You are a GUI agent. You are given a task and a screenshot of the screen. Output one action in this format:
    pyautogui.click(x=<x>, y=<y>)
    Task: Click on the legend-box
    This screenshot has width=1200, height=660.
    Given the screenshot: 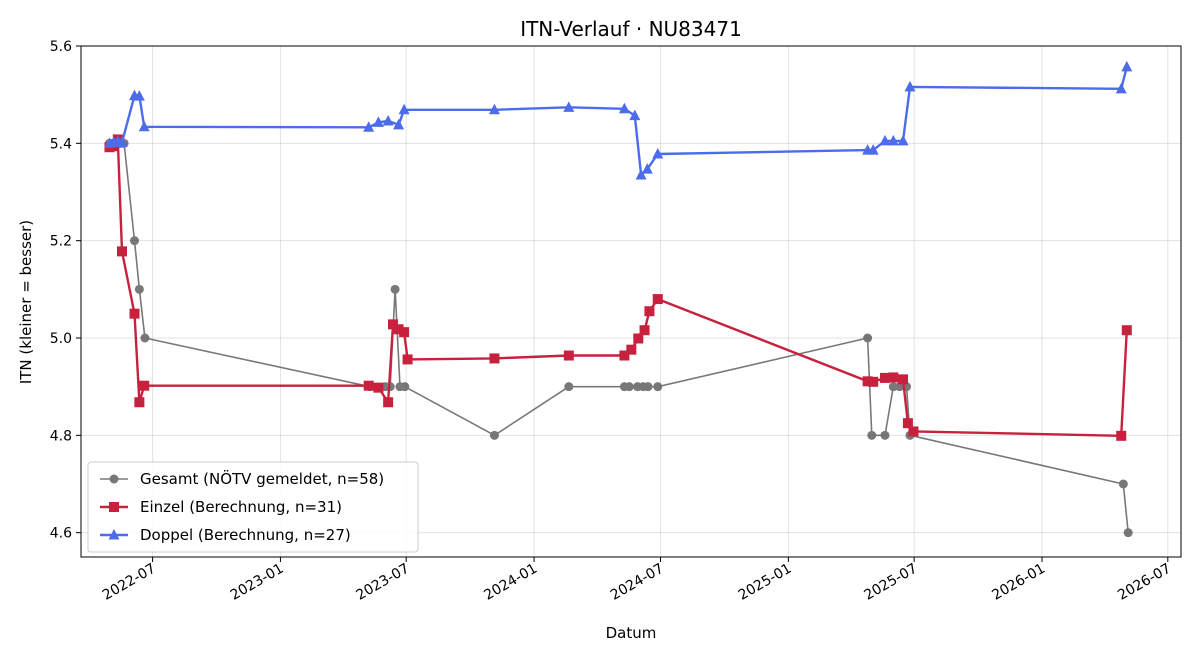 What is the action you would take?
    pyautogui.click(x=253, y=507)
    